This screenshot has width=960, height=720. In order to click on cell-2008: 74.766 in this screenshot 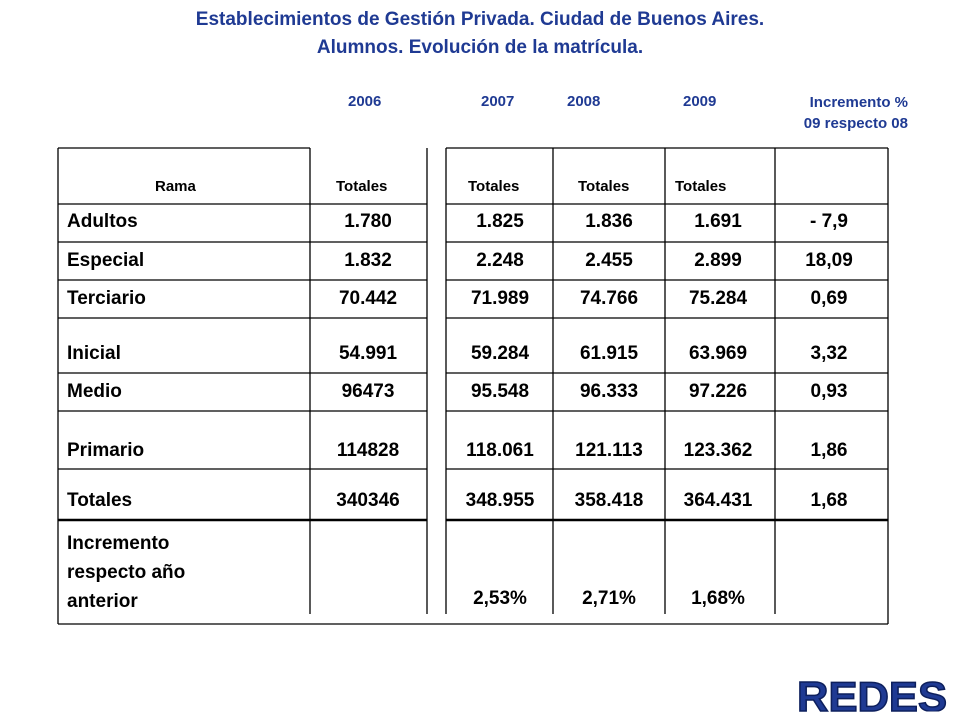, I will do `click(609, 298)`.